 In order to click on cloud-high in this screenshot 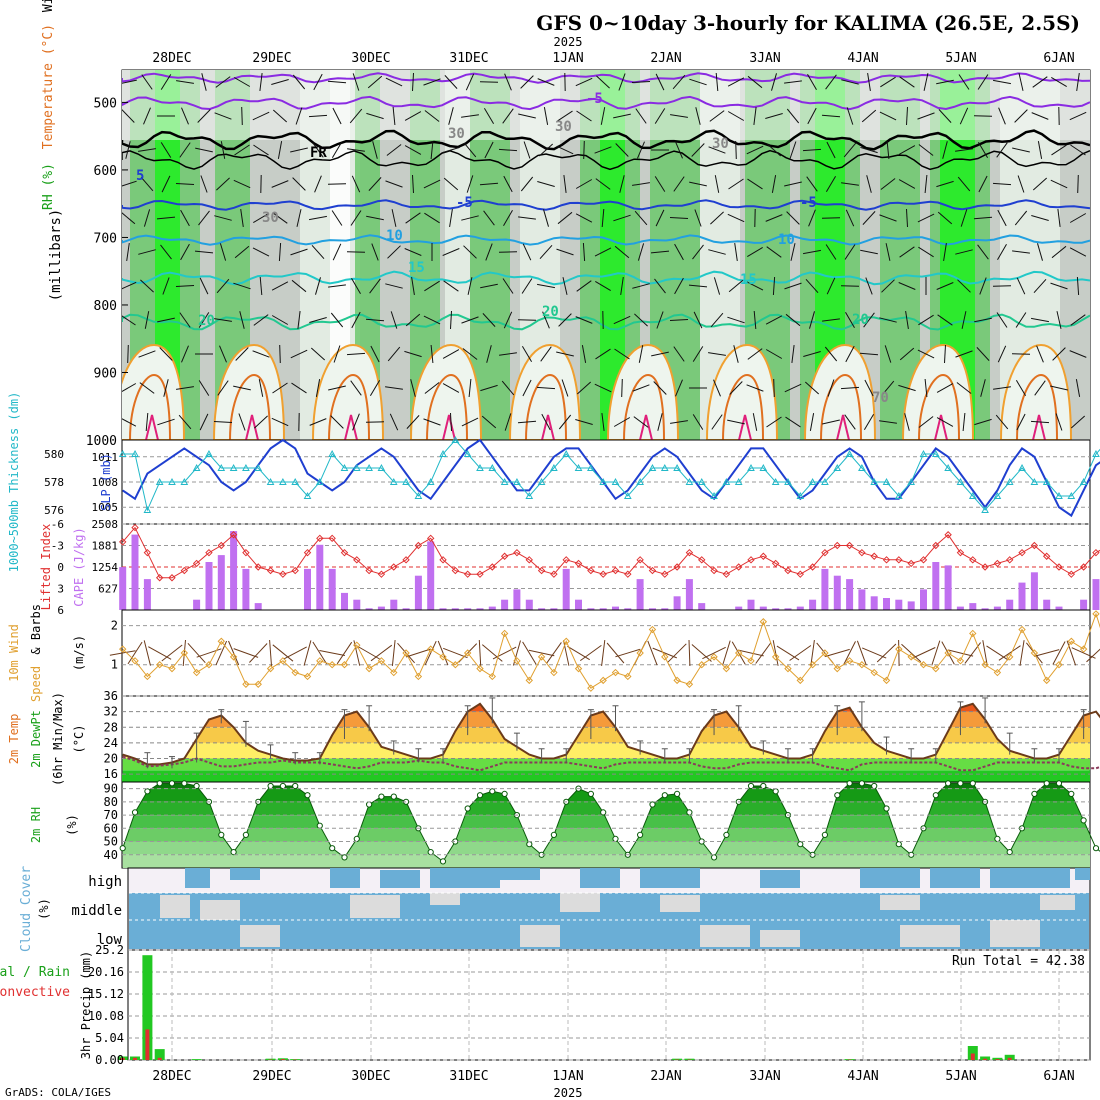, I will do `click(955, 878)`.